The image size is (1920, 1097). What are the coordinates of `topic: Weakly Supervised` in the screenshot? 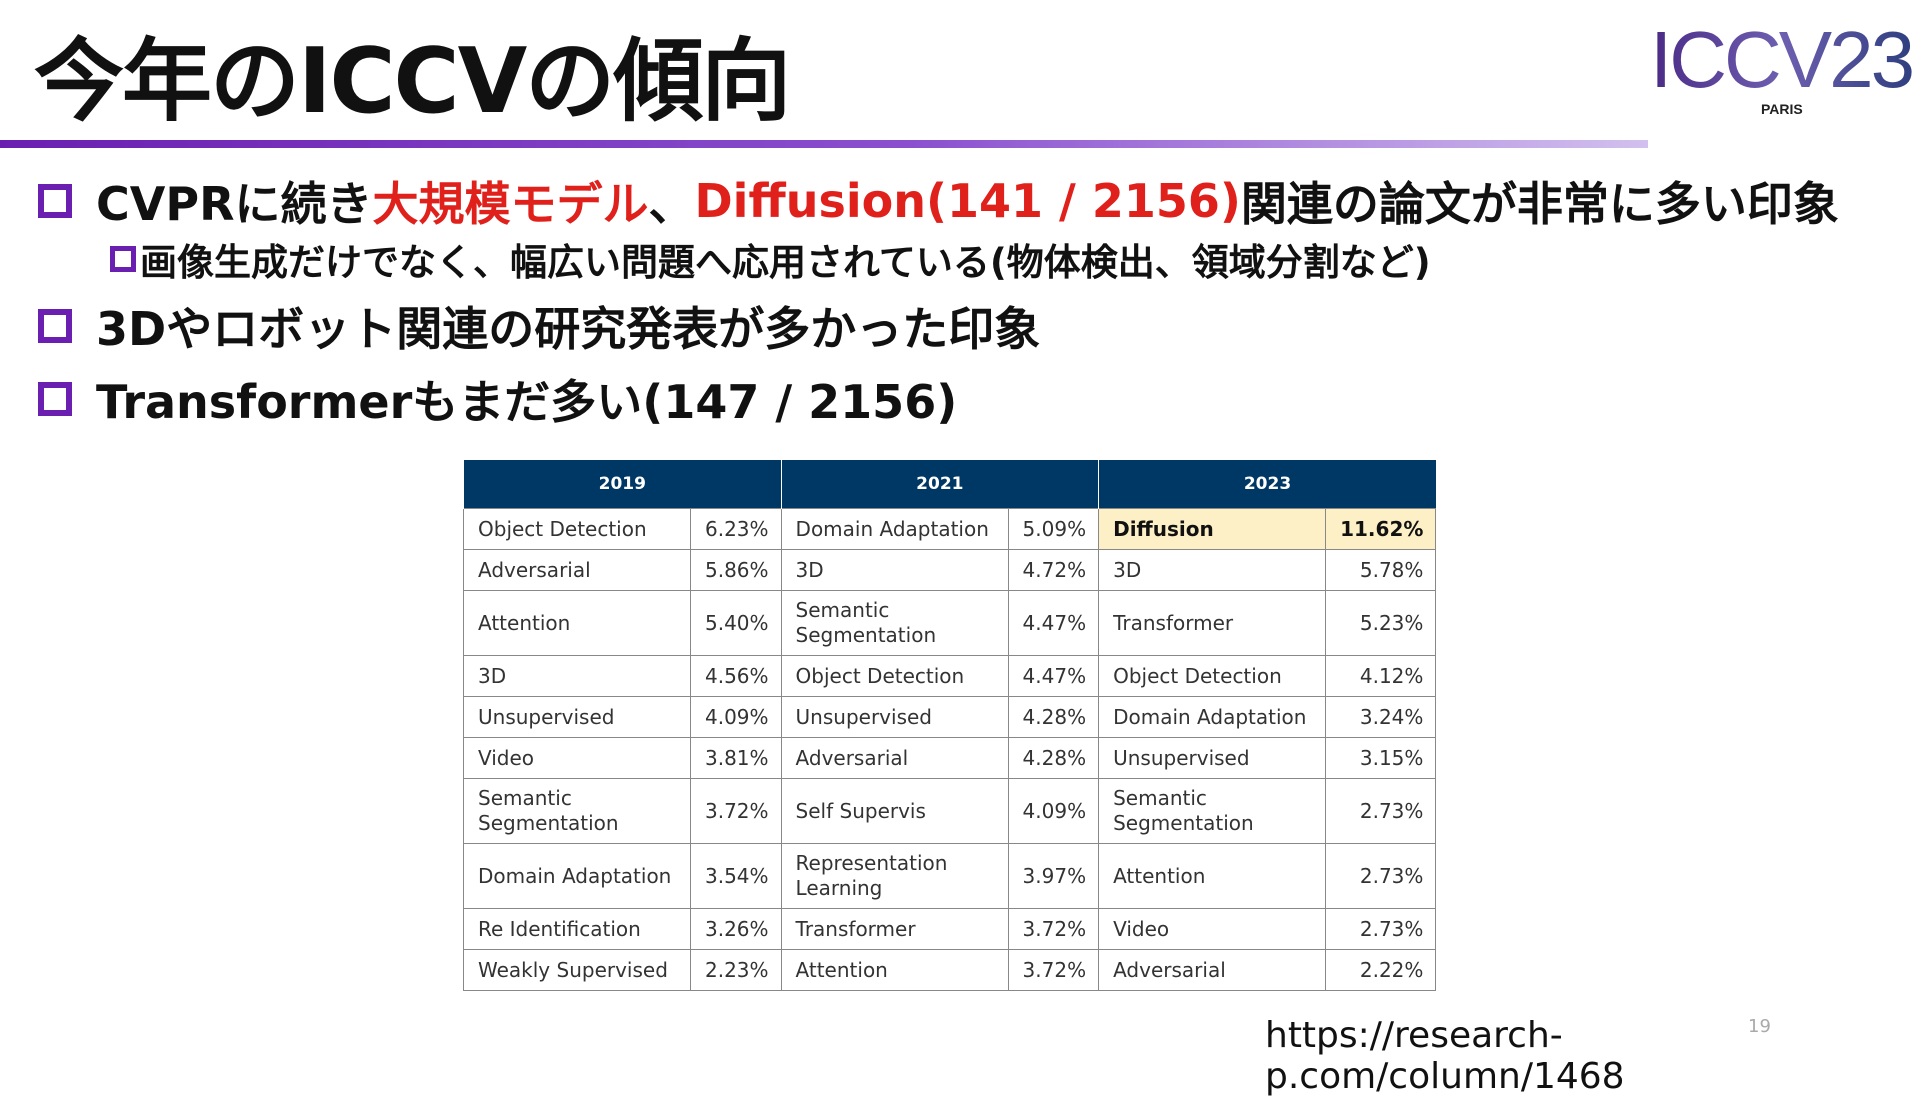 It's located at (573, 969).